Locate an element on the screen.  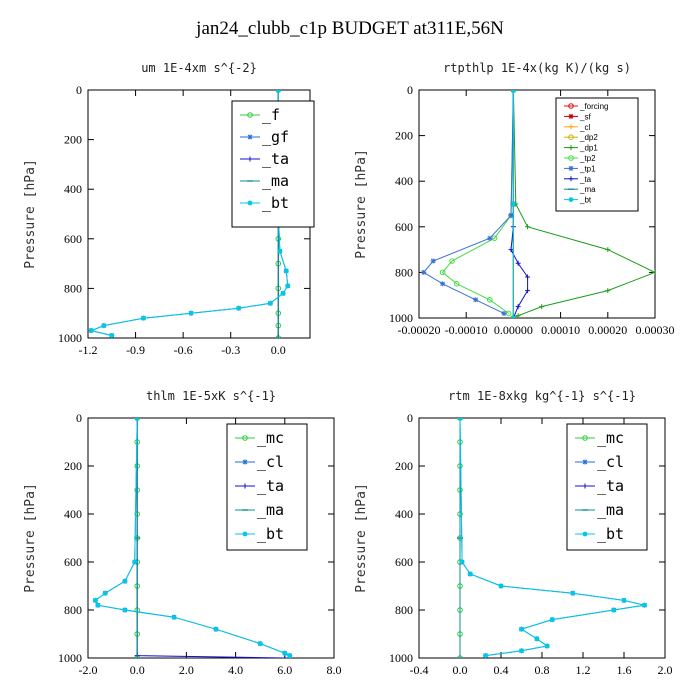
x-tick-label: -1.2 is located at coordinates (88, 350).